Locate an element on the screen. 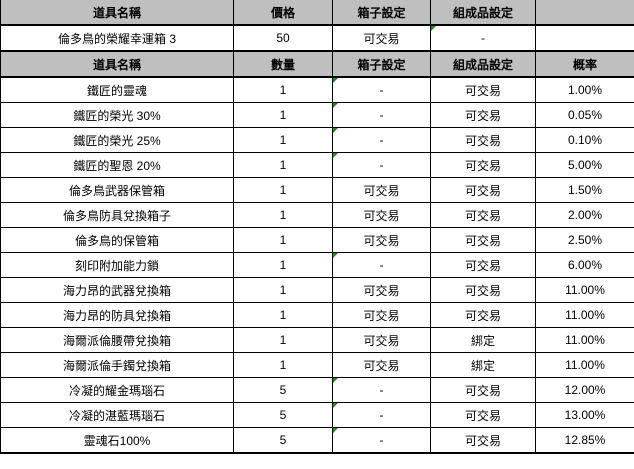 This screenshot has height=469, width=634. item-name-cell: 鐵匠的靈魂 is located at coordinates (117, 89).